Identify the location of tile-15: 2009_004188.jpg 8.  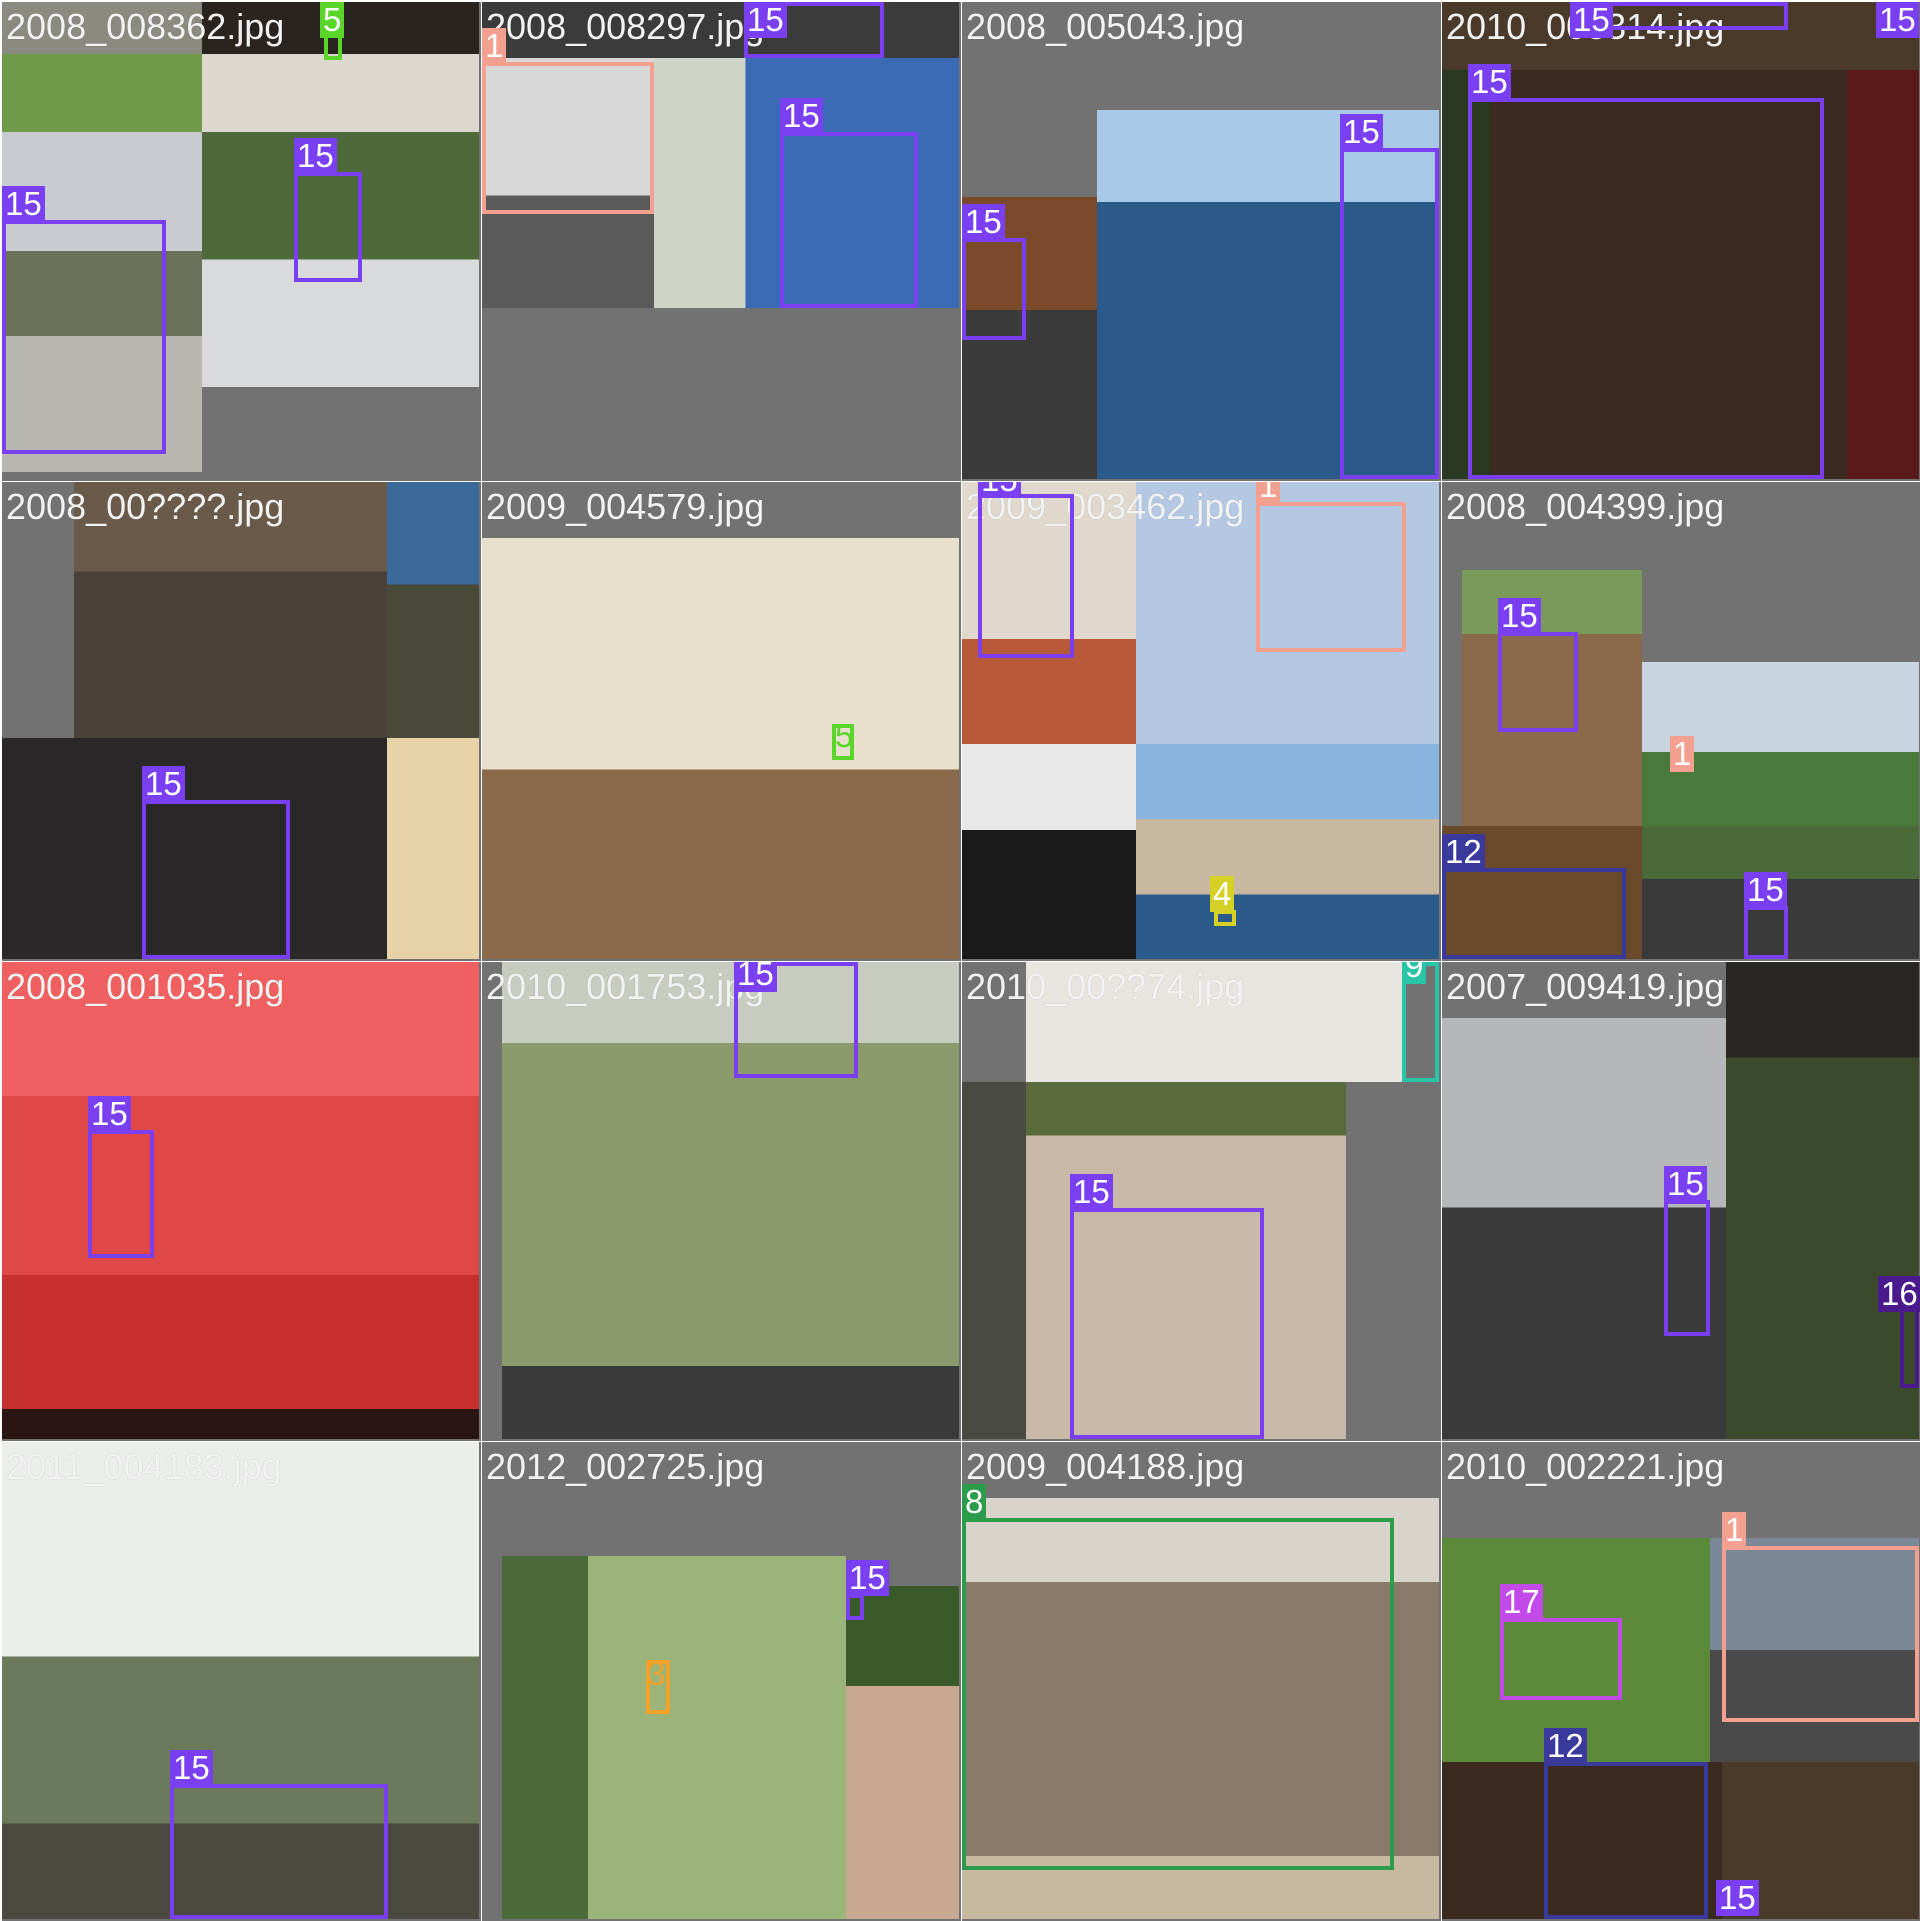
(1201, 1681).